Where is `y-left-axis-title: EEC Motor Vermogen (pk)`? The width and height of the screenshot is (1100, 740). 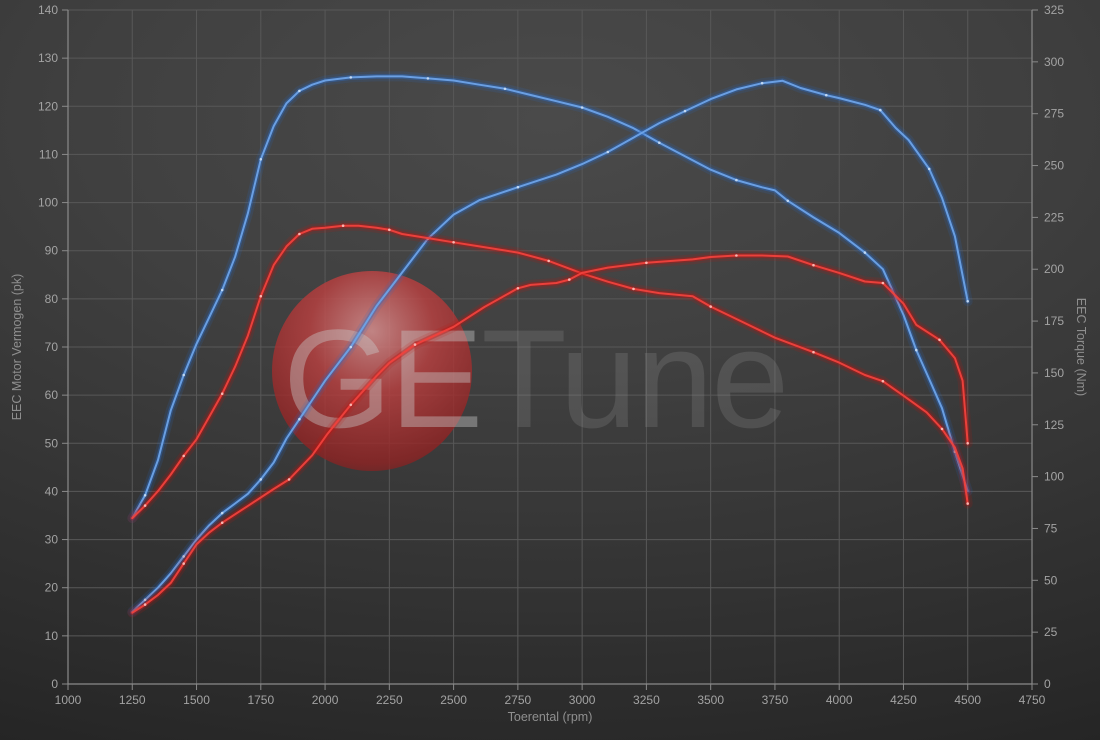
y-left-axis-title: EEC Motor Vermogen (pk) is located at coordinates (17, 347).